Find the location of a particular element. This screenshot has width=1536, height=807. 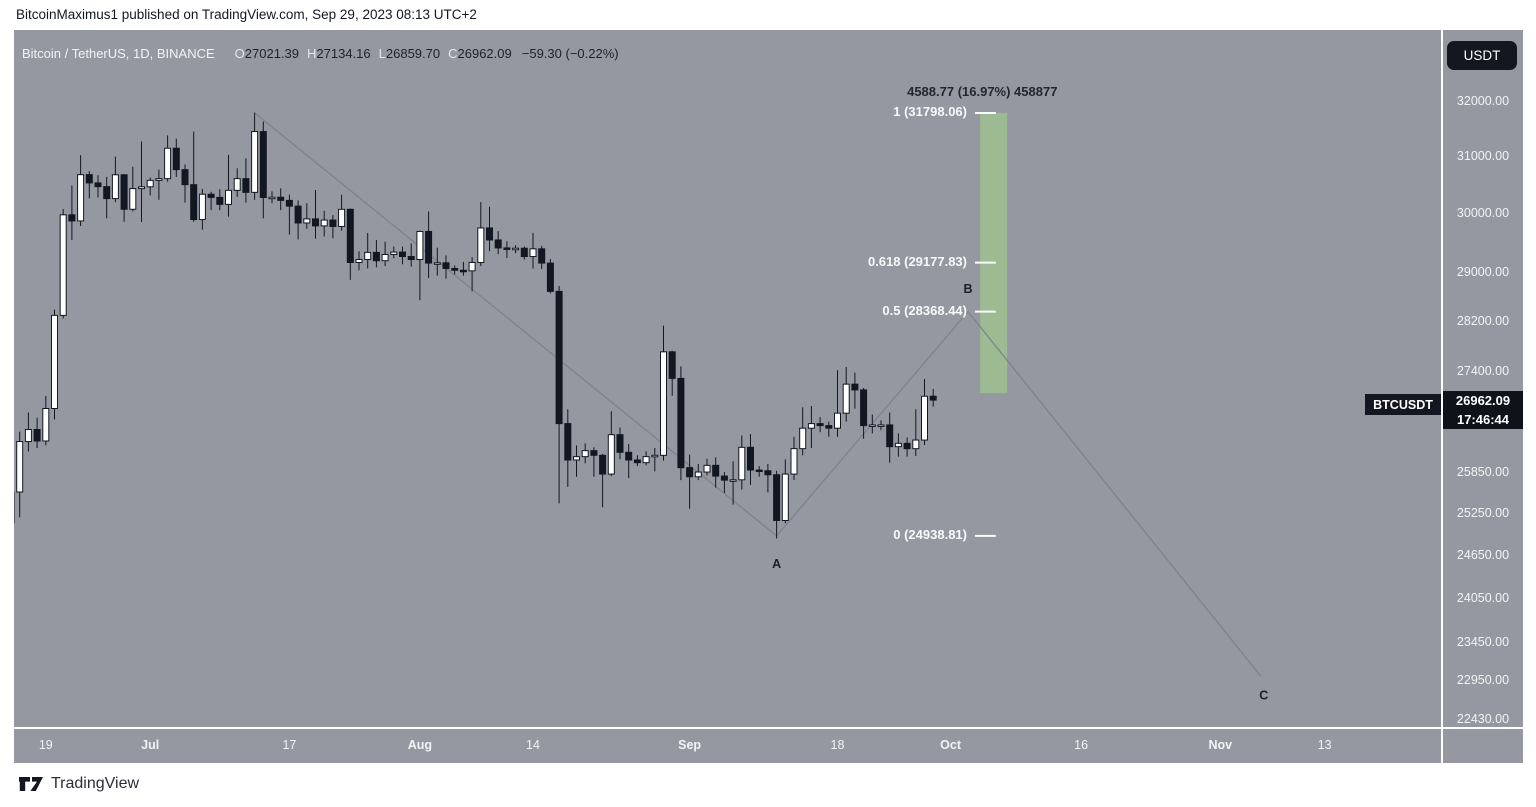

wave-letter-c: C is located at coordinates (1263, 695).